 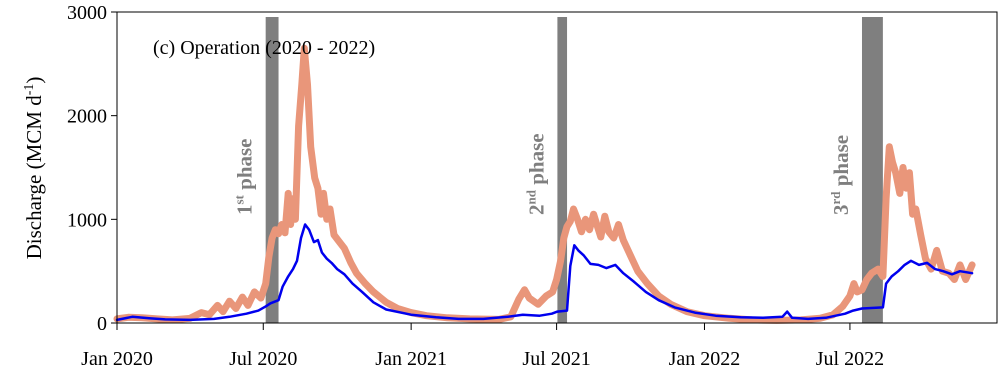 What do you see at coordinates (411, 358) in the screenshot?
I see `x-tick-label: Jan 2021` at bounding box center [411, 358].